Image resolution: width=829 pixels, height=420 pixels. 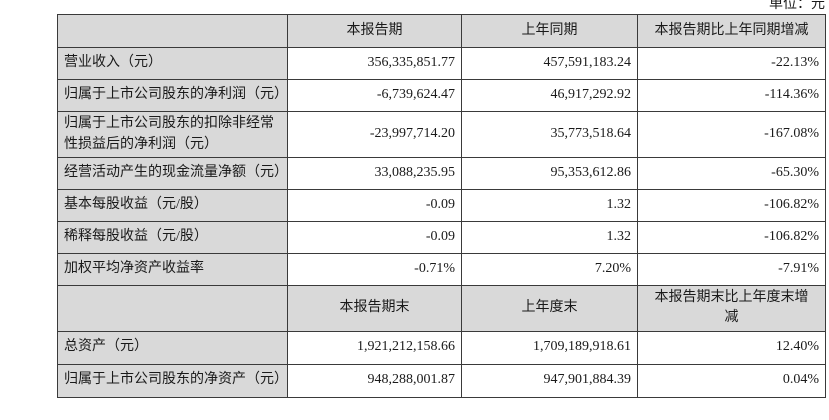 I want to click on value-prior: 35,773,518.64, so click(x=549, y=134).